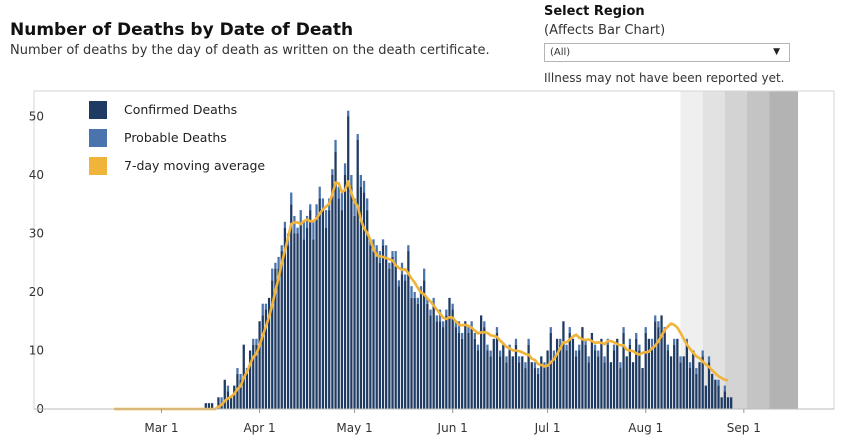  I want to click on region-filter-subtitle: (Affects Bar Chart), so click(605, 30).